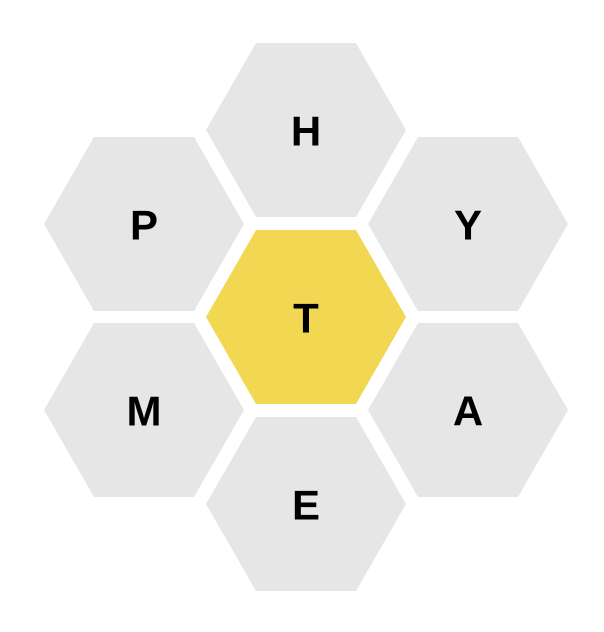 The height and width of the screenshot is (632, 604). I want to click on hive-cell-upper-right: Y, so click(468, 224).